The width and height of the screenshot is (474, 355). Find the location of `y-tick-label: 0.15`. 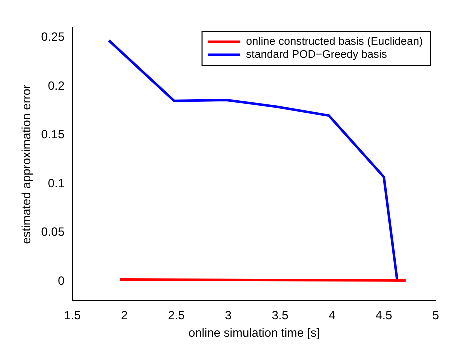

y-tick-label: 0.15 is located at coordinates (53, 135).